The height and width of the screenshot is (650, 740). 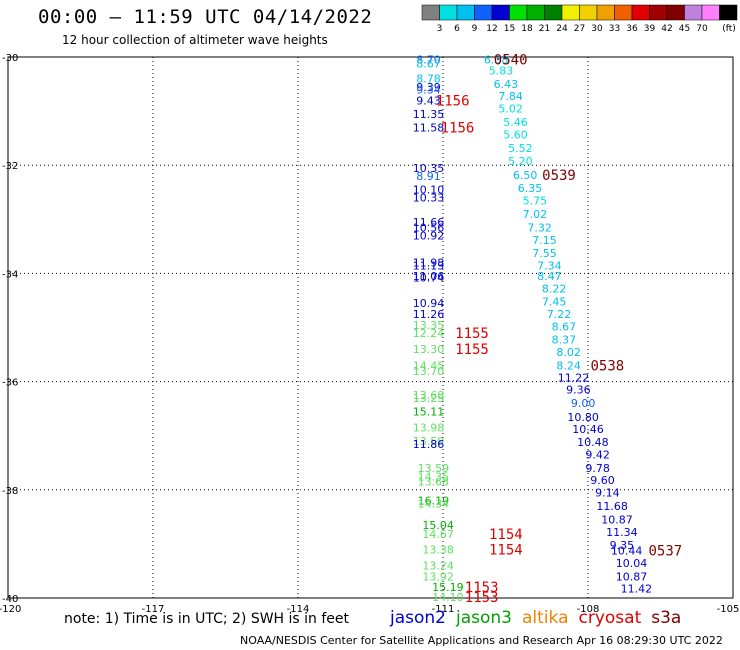 I want to click on wave-height-value: 11.66, so click(x=429, y=222).